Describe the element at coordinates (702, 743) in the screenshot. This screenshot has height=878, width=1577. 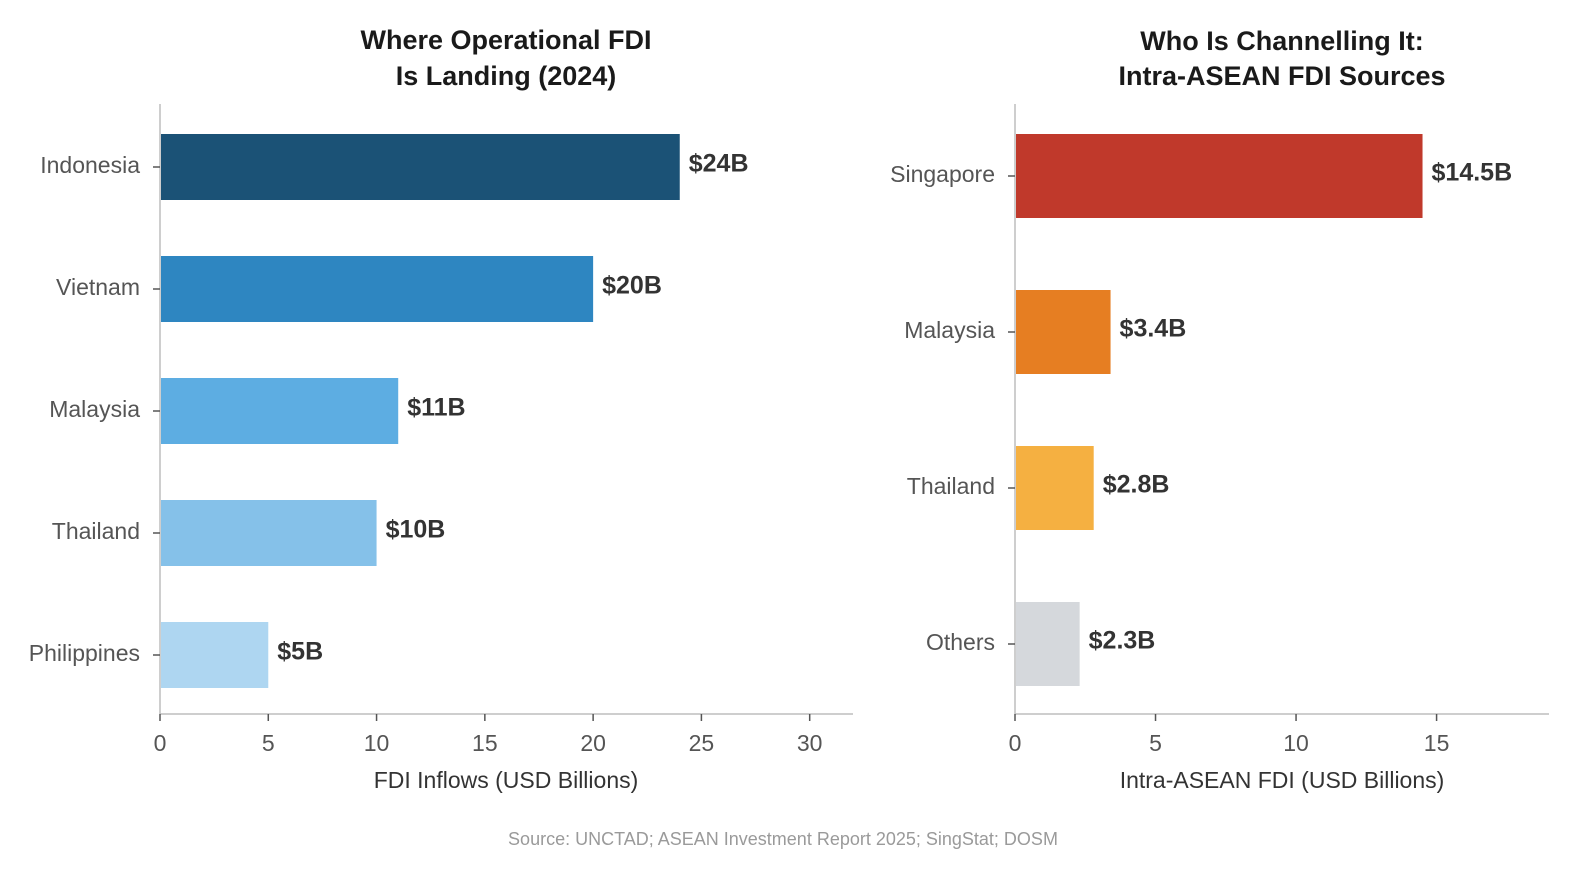
I see `x-tick-label: 25` at that location.